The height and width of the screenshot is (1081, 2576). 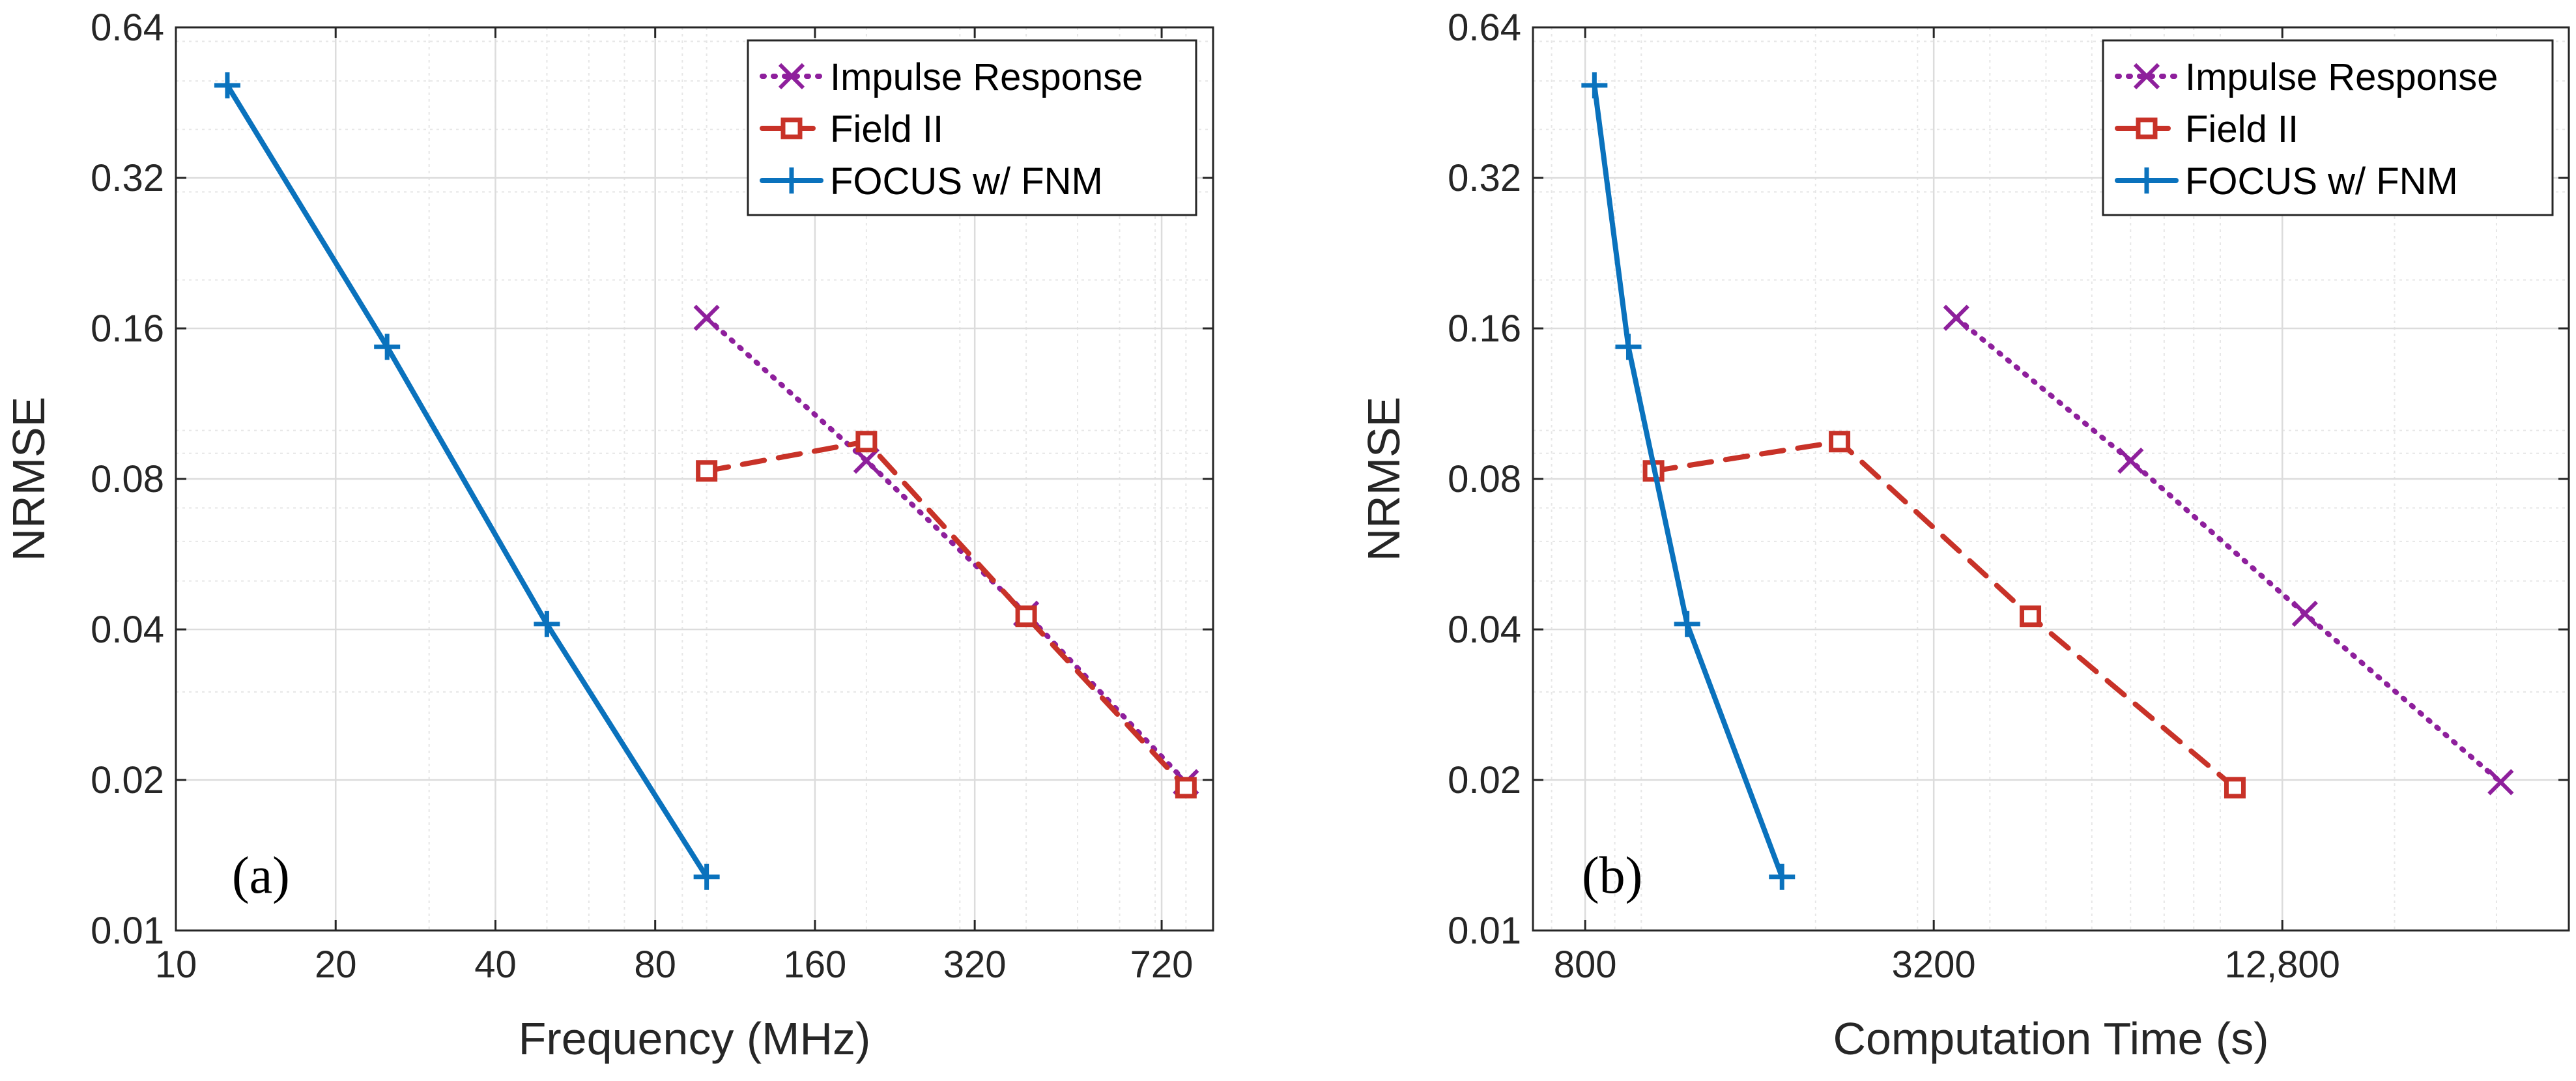 What do you see at coordinates (1484, 329) in the screenshot?
I see `panel-b-y-tick-label: 0.16` at bounding box center [1484, 329].